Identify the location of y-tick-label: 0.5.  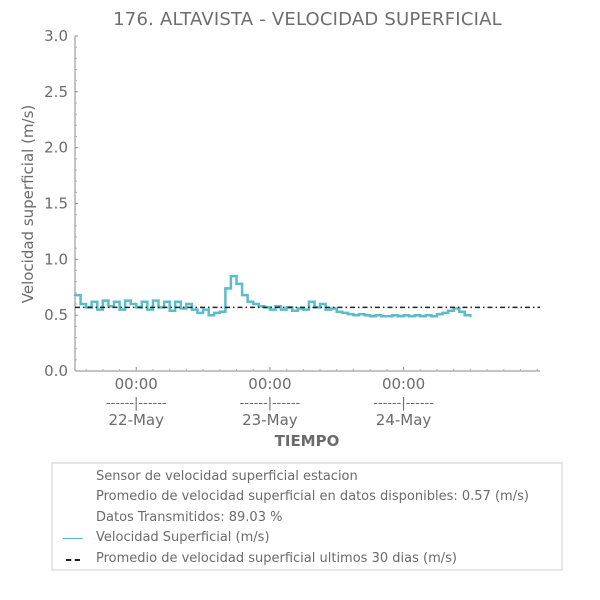
(56, 315).